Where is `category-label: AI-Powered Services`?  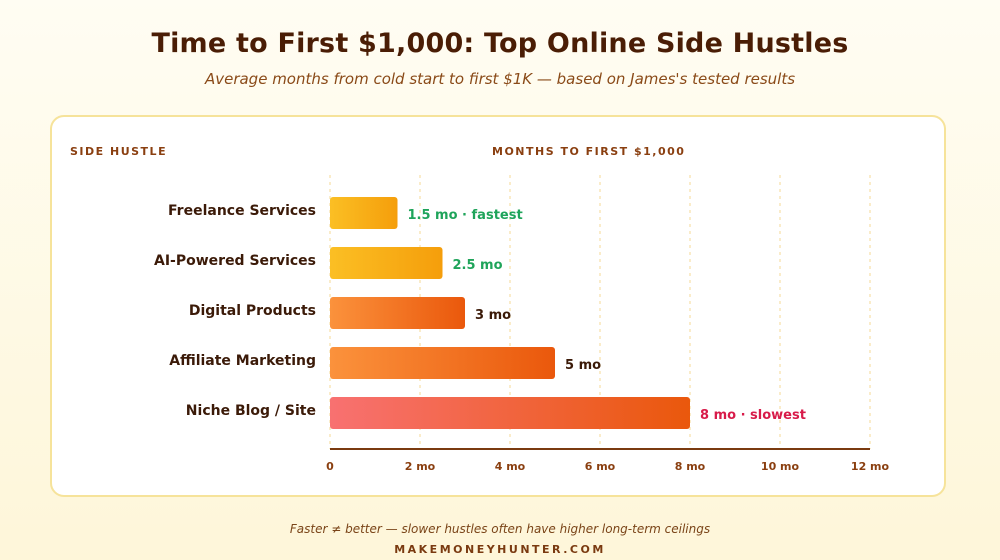
category-label: AI-Powered Services is located at coordinates (235, 261).